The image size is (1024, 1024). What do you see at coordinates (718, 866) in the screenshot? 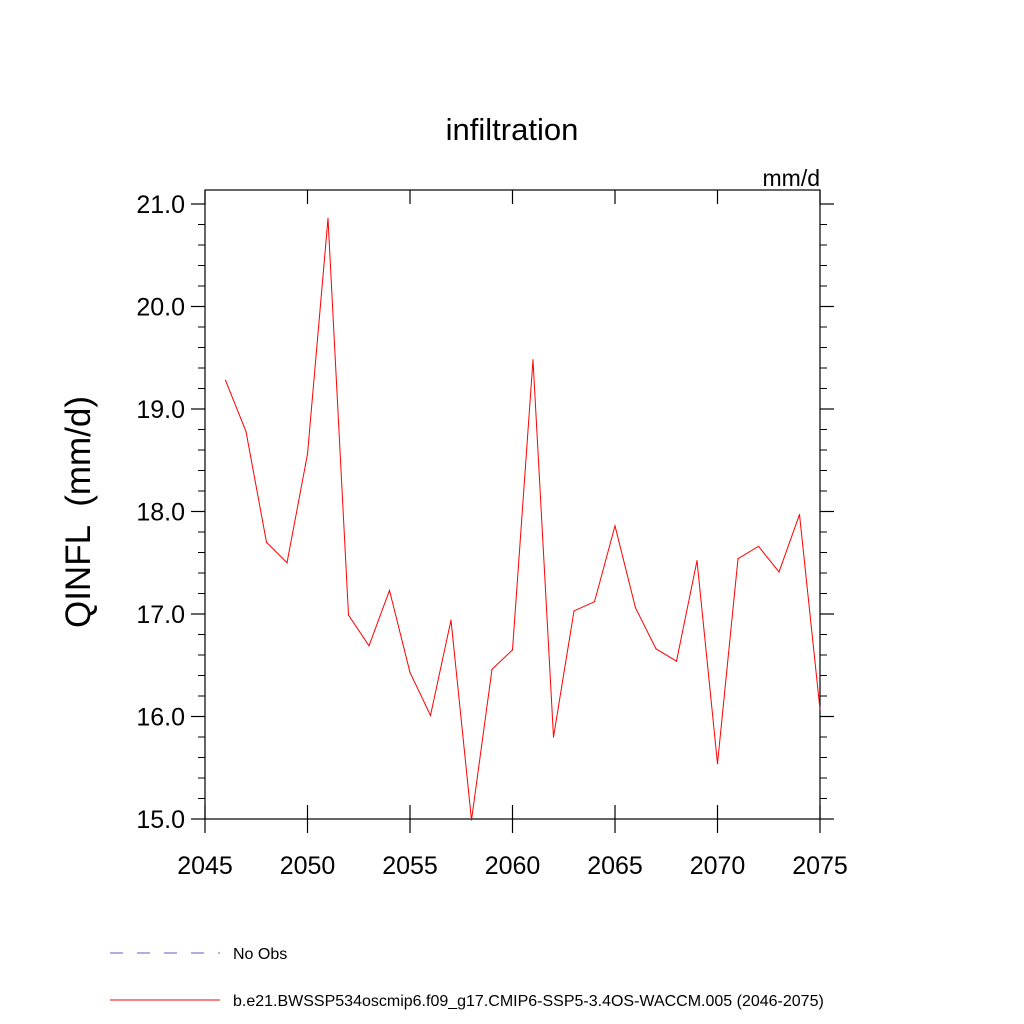
I see `x-tick-label: 2070` at bounding box center [718, 866].